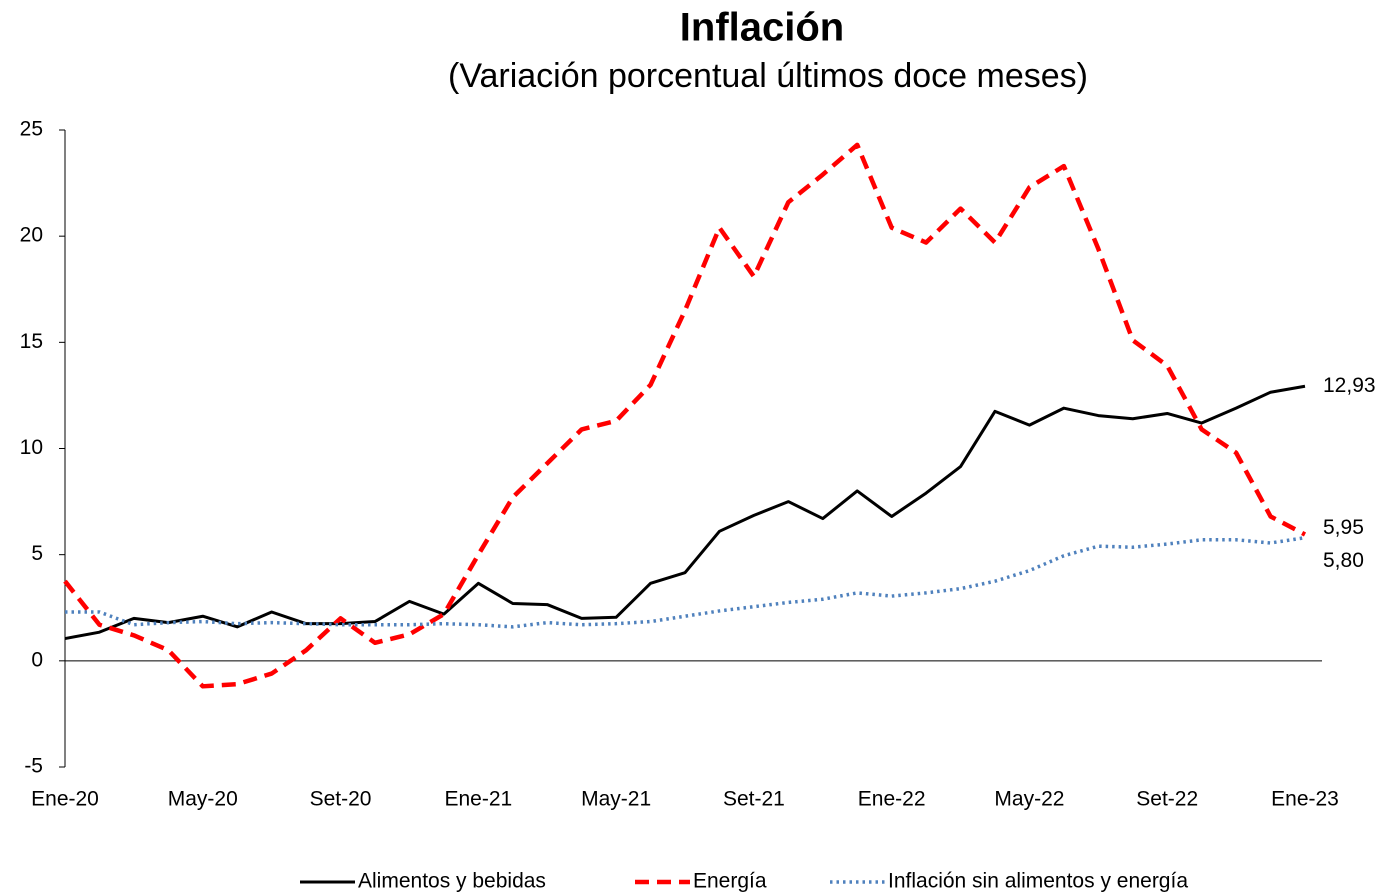  I want to click on y-tick-label: 0, so click(37, 659).